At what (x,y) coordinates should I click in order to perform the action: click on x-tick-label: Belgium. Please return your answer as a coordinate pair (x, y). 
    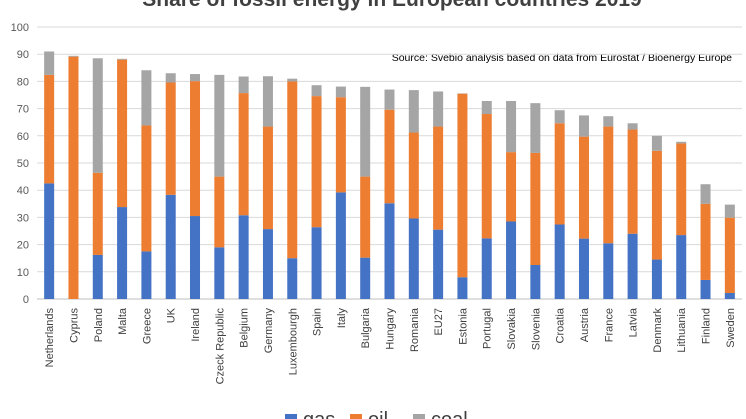
    Looking at the image, I should click on (245, 328).